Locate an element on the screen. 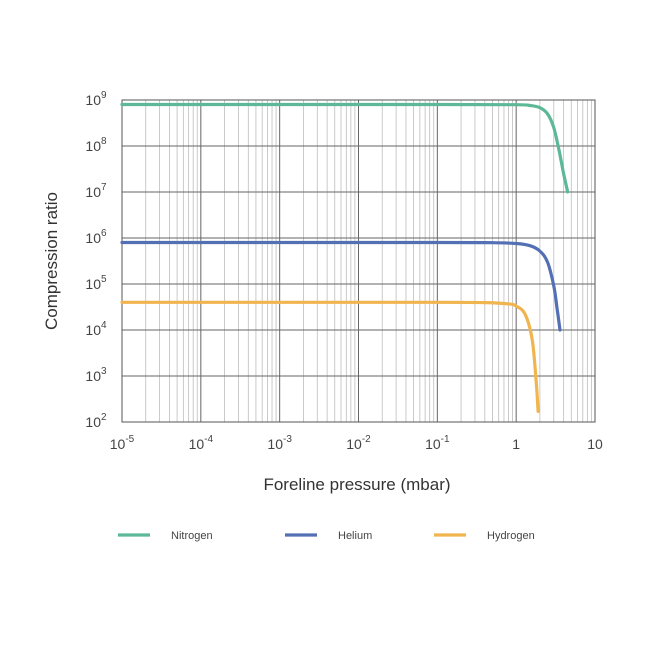 The width and height of the screenshot is (650, 650). legend-label-nitrogen: Nitrogen is located at coordinates (192, 536).